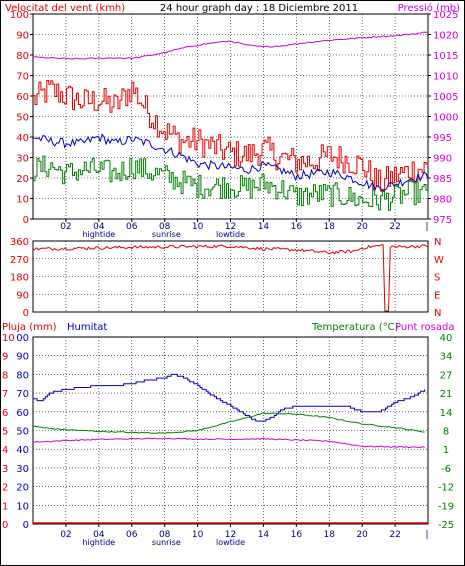  Describe the element at coordinates (437, 295) in the screenshot. I see `compass-label: E` at that location.